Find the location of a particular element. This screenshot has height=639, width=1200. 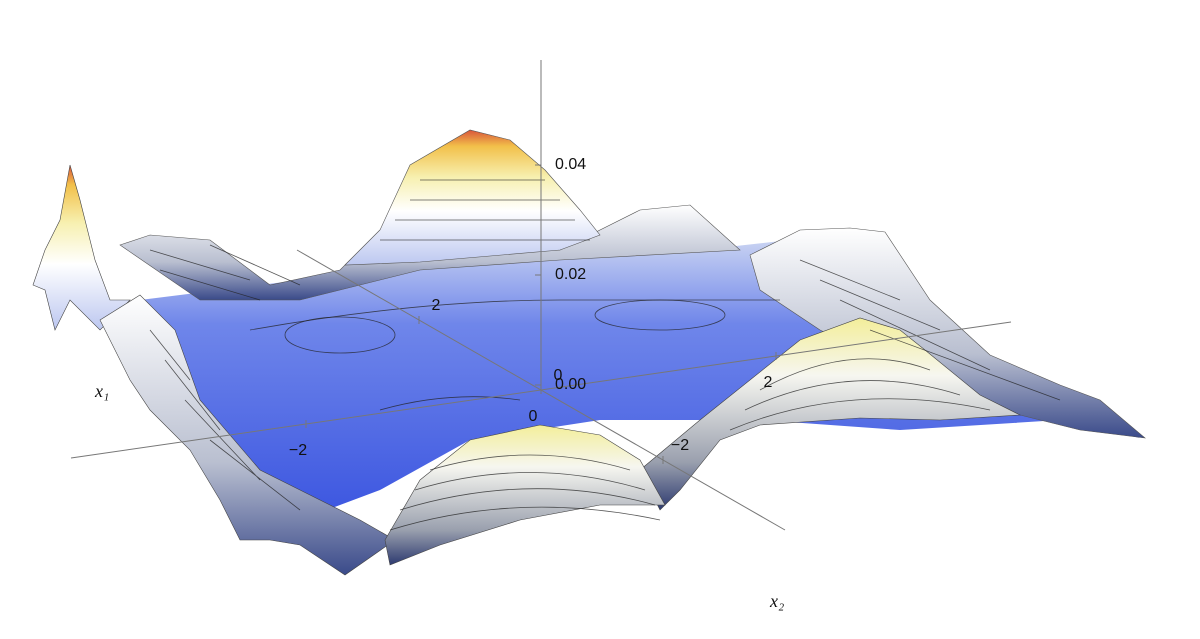

surface-peak is located at coordinates (472, 197).